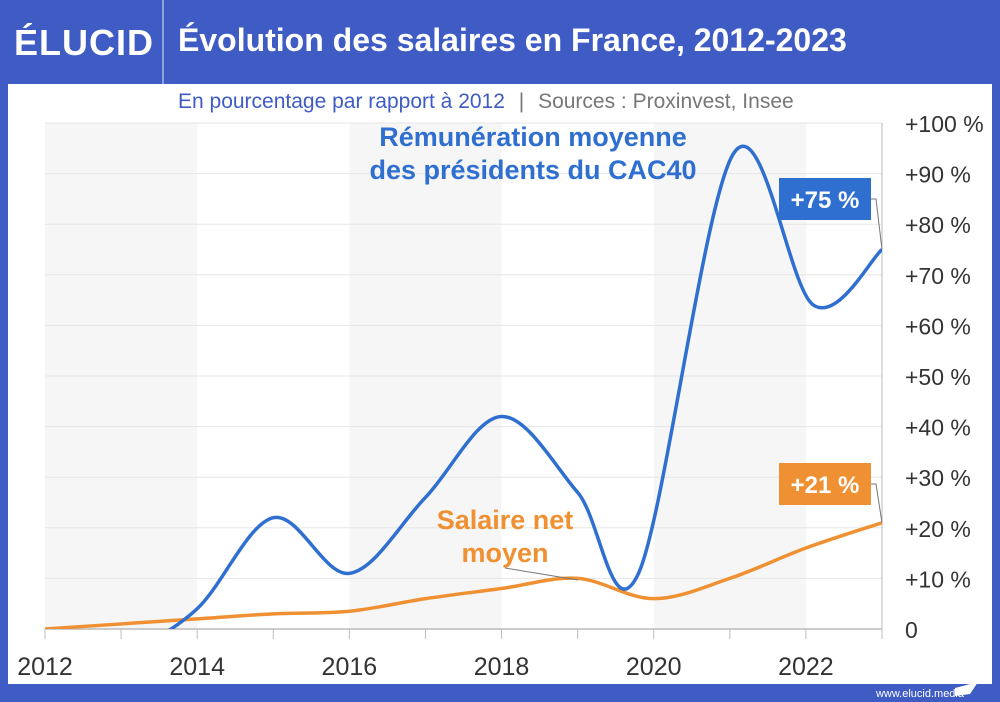  I want to click on series-label-cac40: Rémunération moyenne, so click(533, 137).